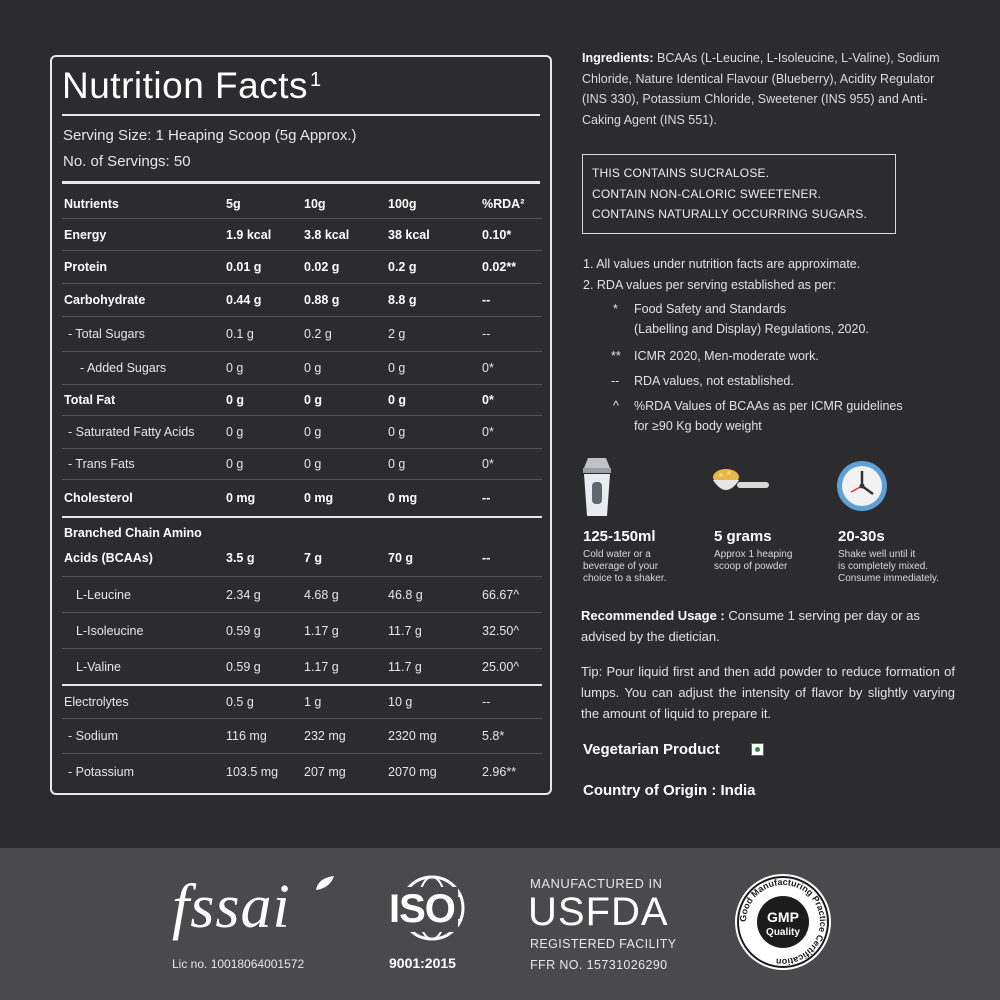 The width and height of the screenshot is (1000, 1000). Describe the element at coordinates (753, 560) in the screenshot. I see `powder-instruction: Approx 1 heaping scoop of powder` at that location.